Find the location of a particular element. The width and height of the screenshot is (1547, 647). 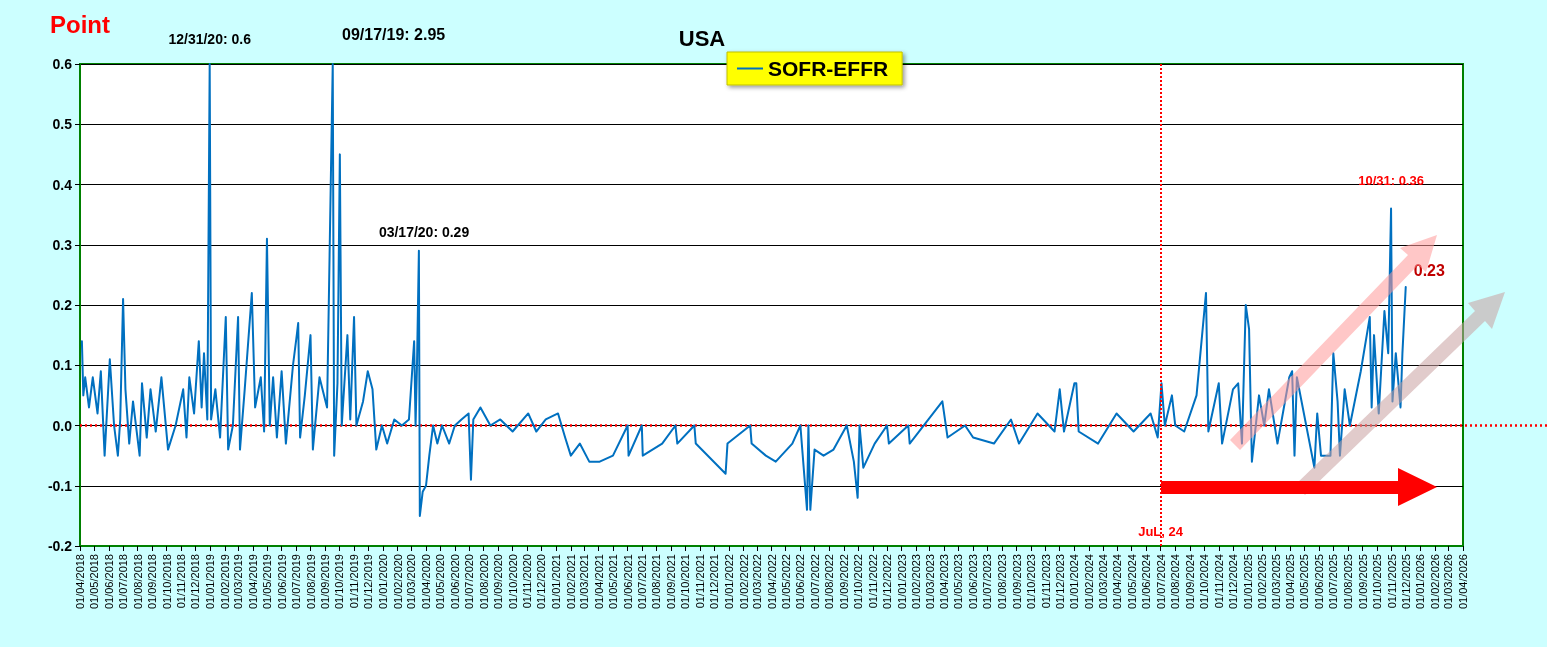

x-tick-label: 01/12/2023 is located at coordinates (1059, 582).